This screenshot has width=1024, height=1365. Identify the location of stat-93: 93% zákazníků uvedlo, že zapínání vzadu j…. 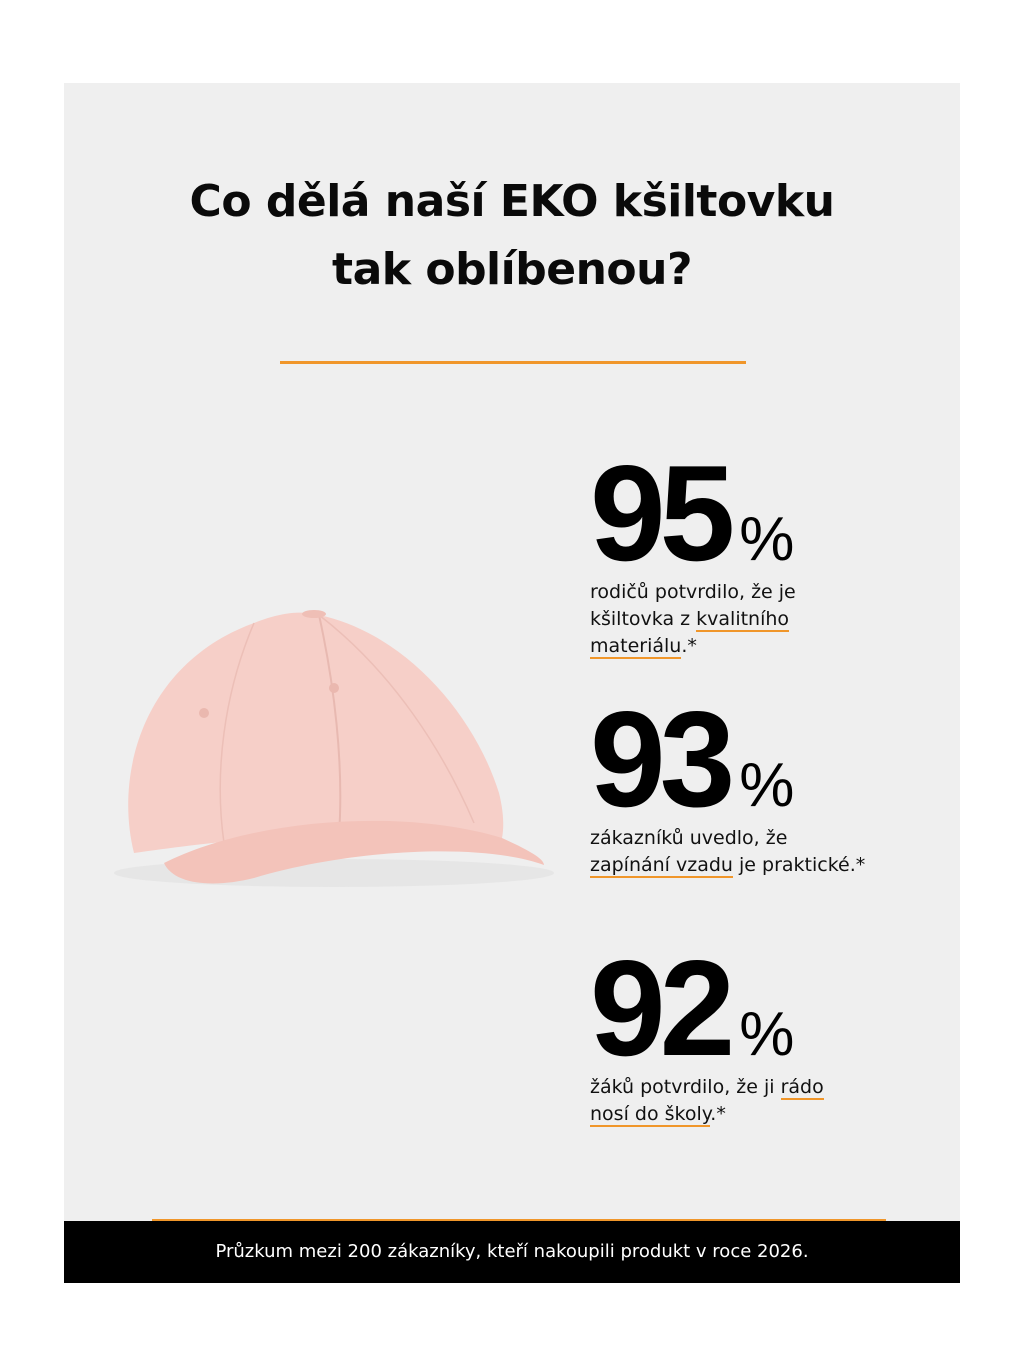
(727, 781).